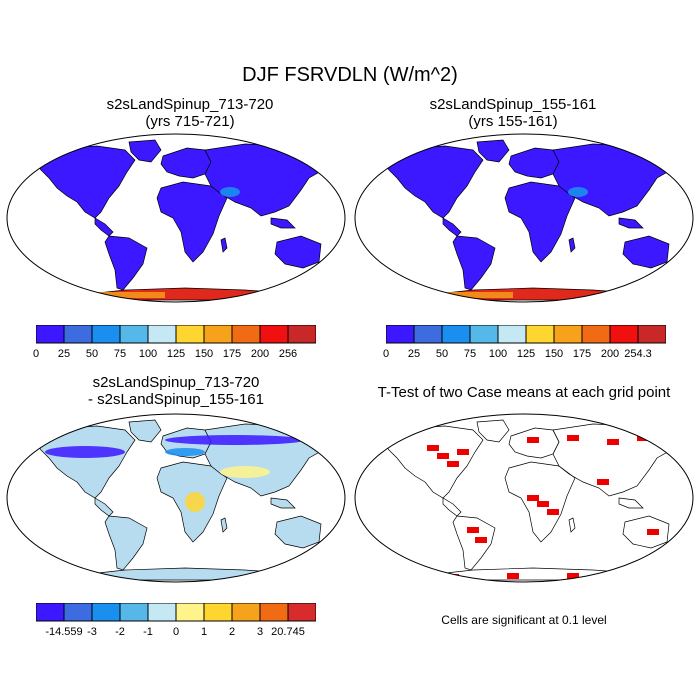 This screenshot has height=700, width=700. I want to click on panel-title-top-left: s2sLandSpinup_713-720 (yrs 715-721), so click(190, 113).